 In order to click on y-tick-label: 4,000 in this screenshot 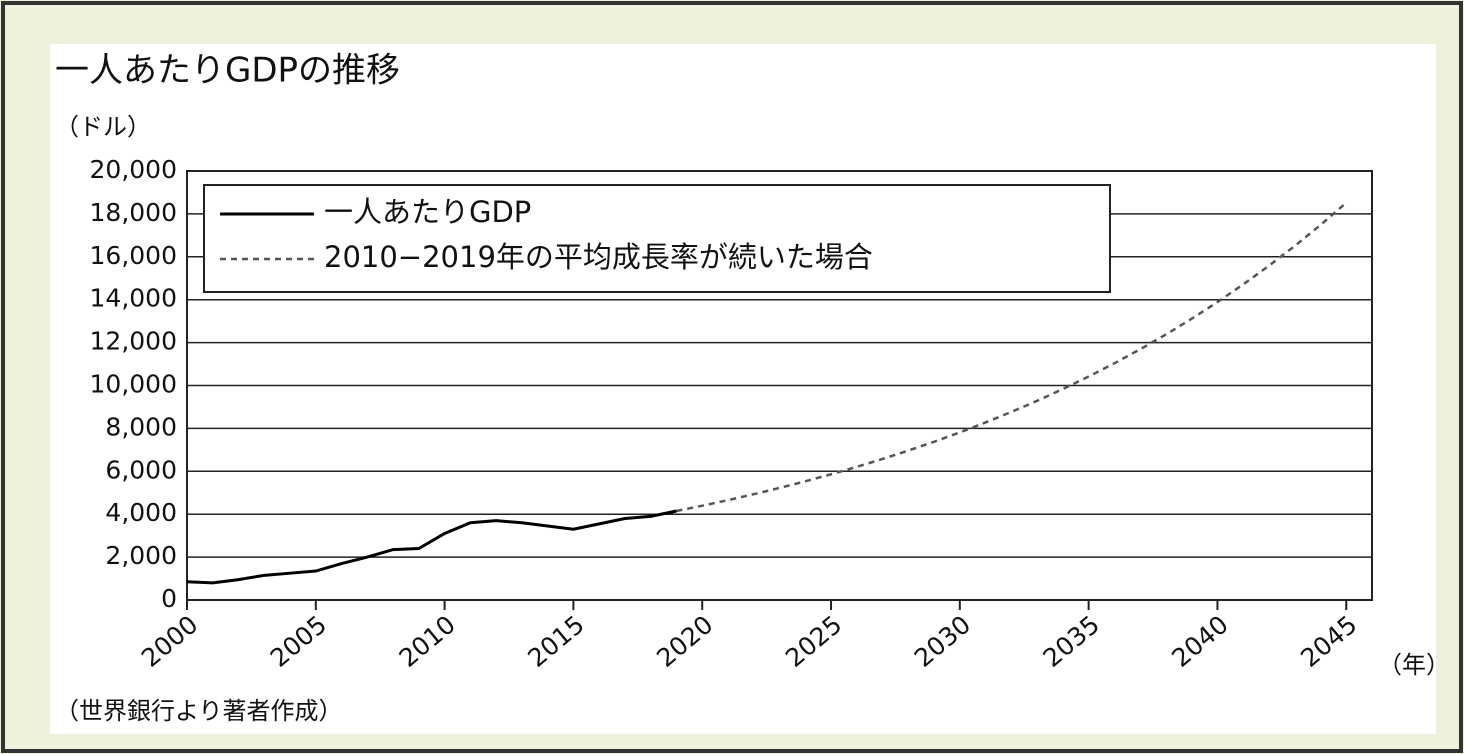, I will do `click(141, 512)`.